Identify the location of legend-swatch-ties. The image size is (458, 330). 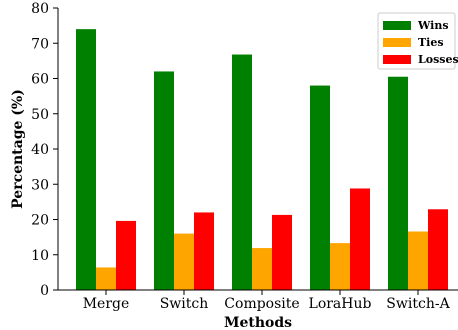
(397, 42).